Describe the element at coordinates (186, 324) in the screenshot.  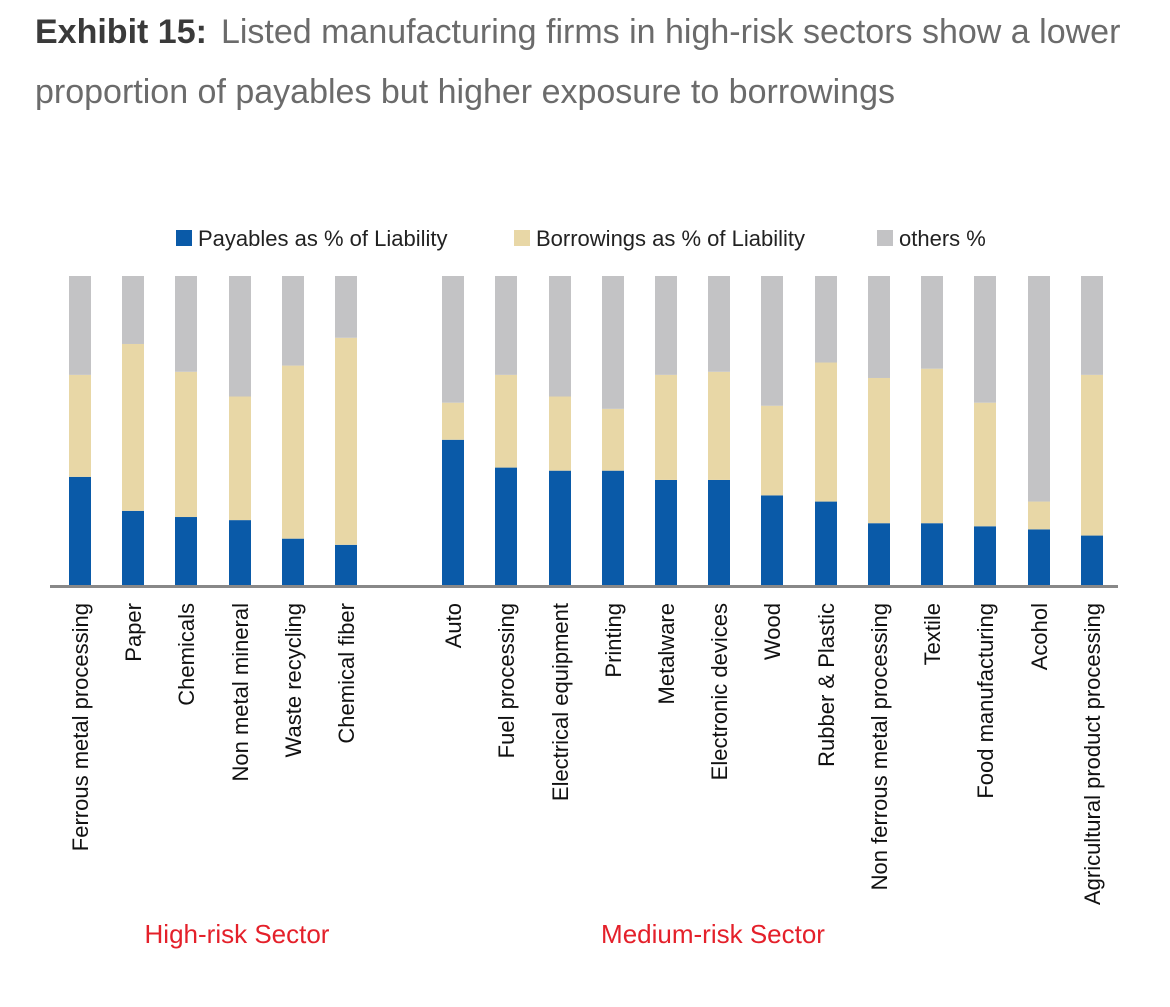
I see `bar-others-chemicals` at that location.